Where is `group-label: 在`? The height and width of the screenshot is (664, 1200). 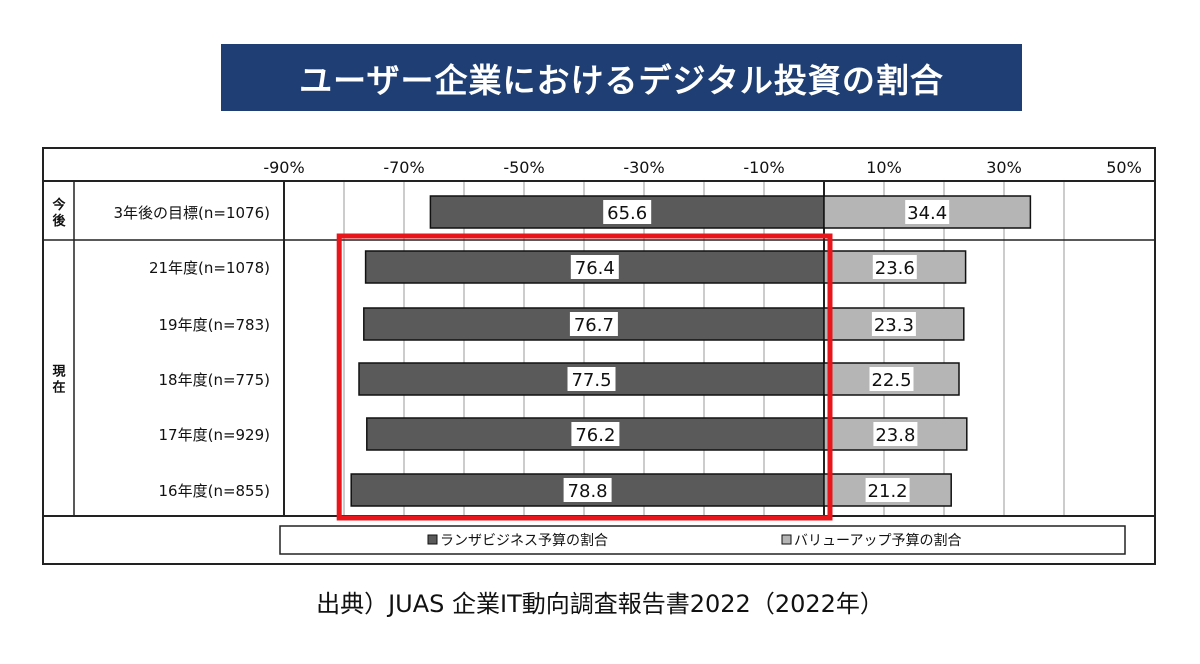 group-label: 在 is located at coordinates (58, 388).